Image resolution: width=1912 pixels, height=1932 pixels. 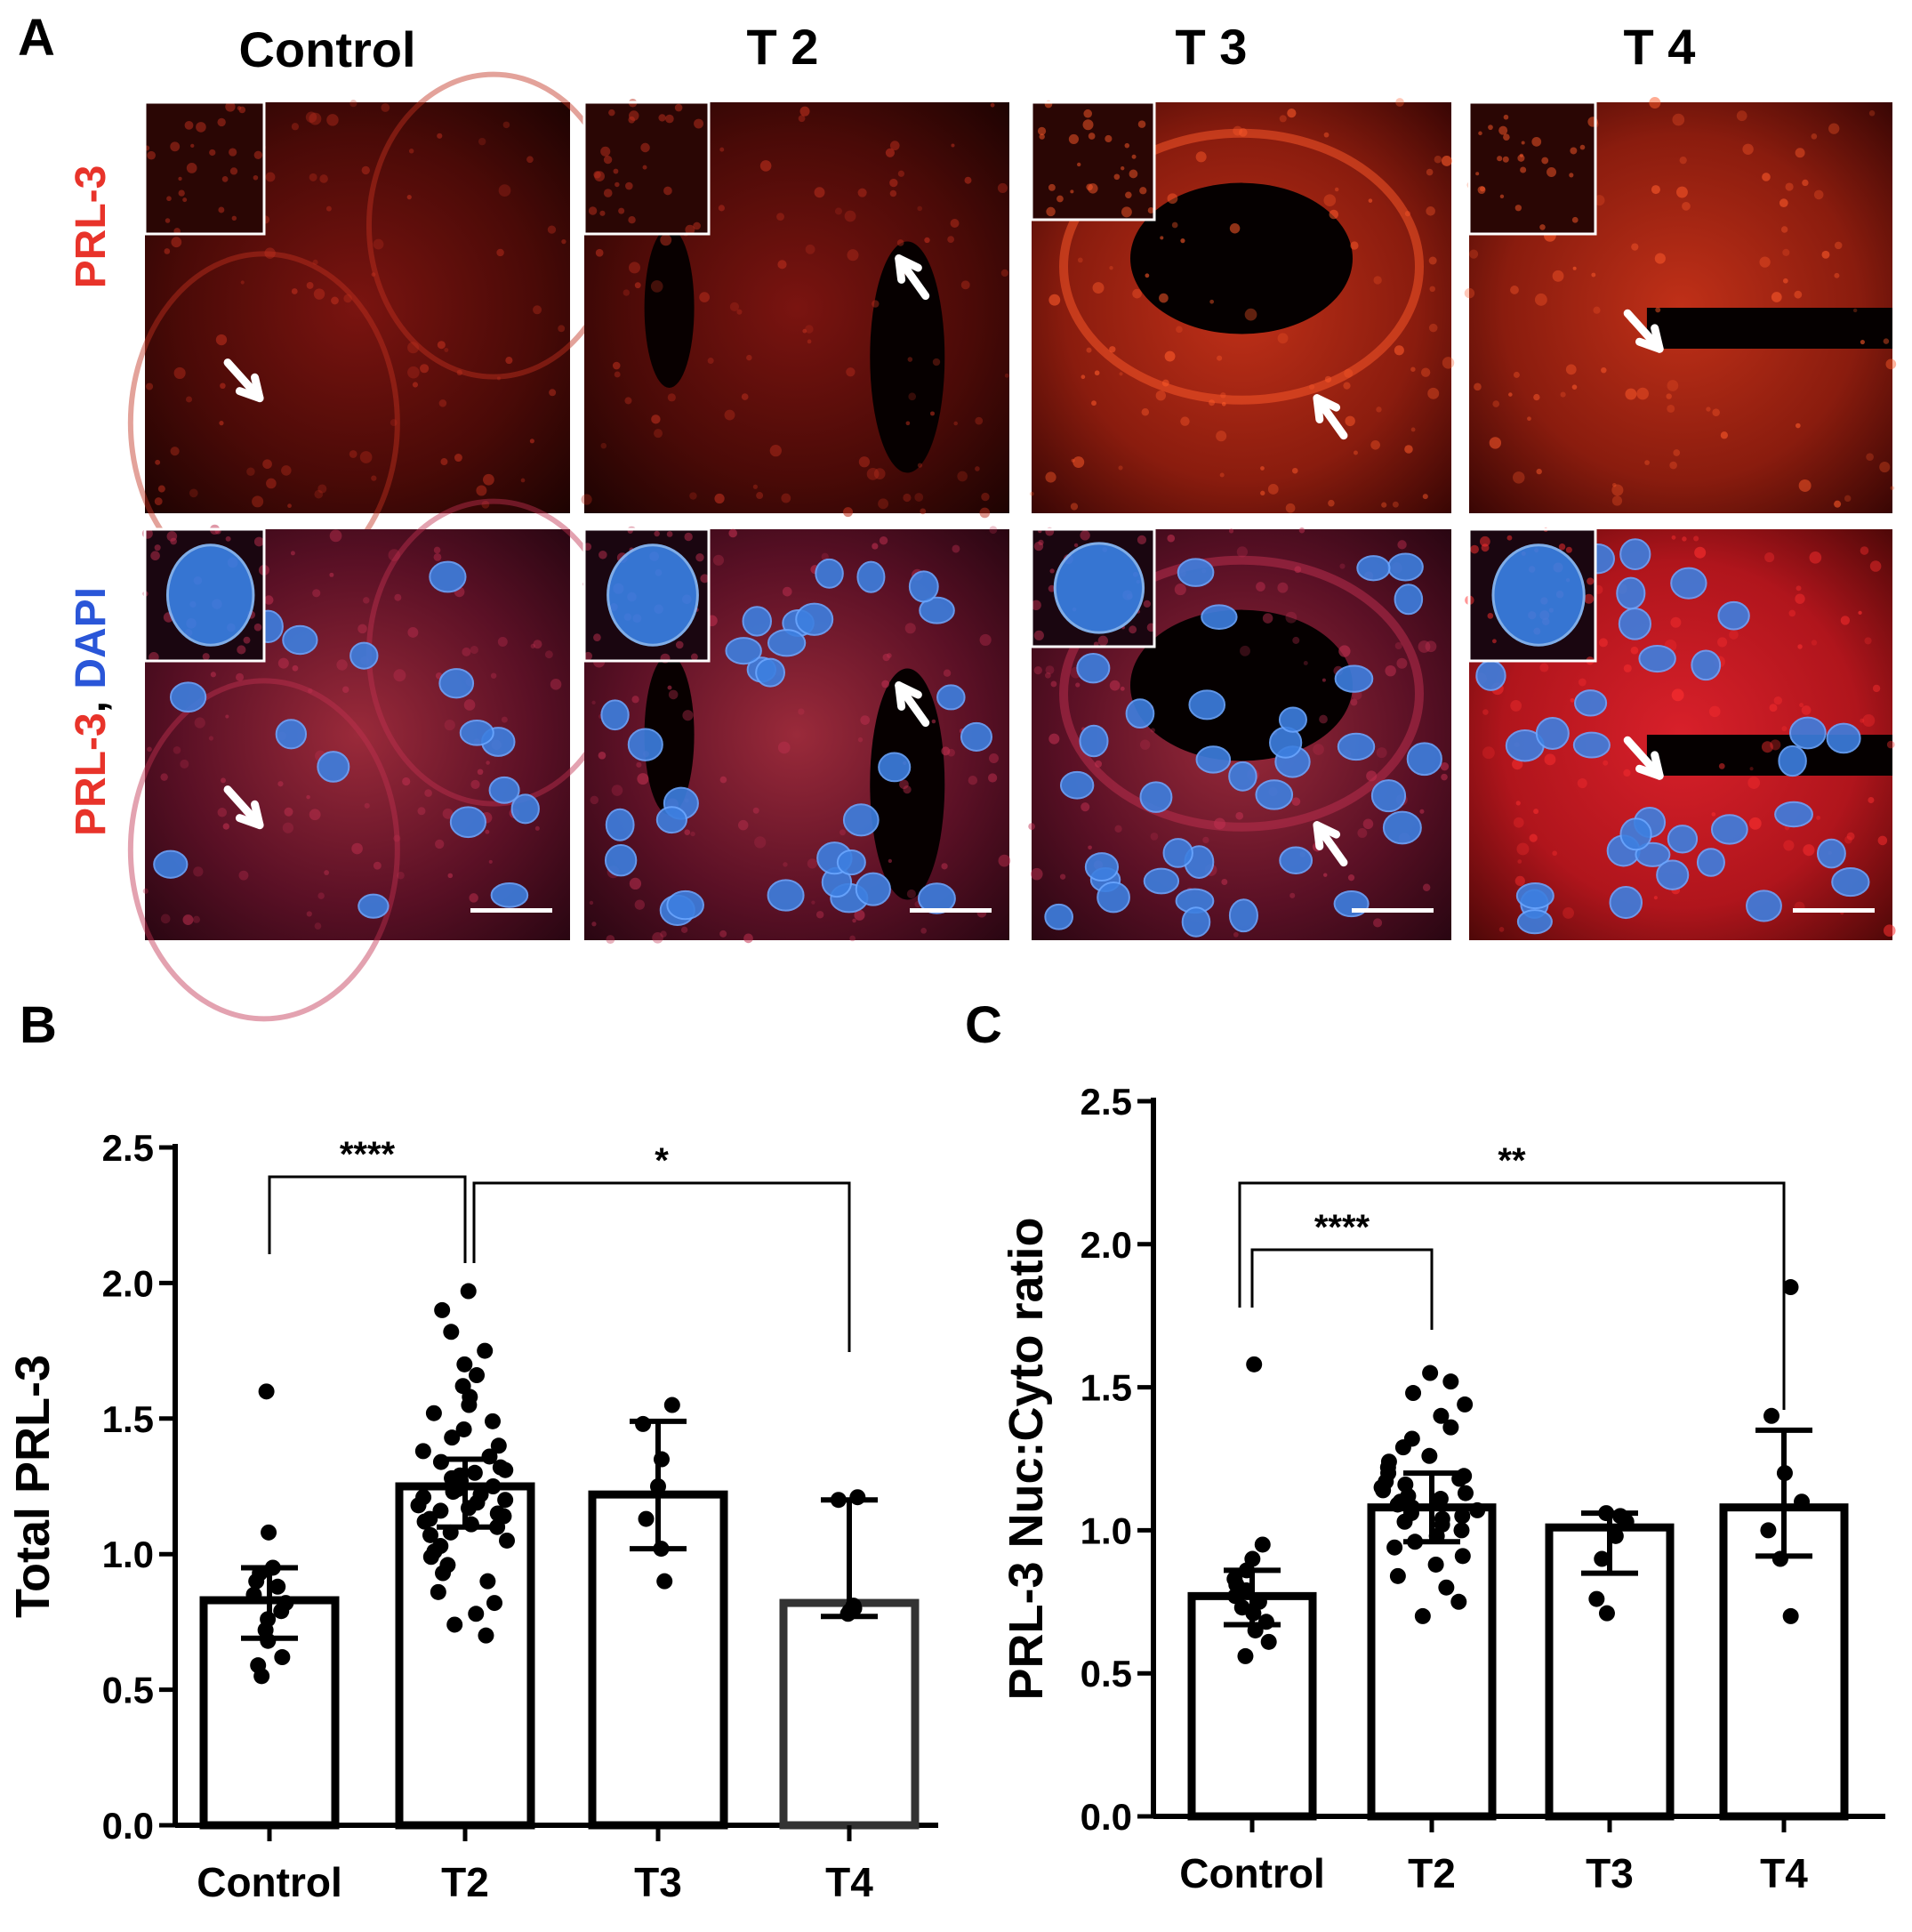 What do you see at coordinates (796, 735) in the screenshot?
I see `micrograph-merge-t2` at bounding box center [796, 735].